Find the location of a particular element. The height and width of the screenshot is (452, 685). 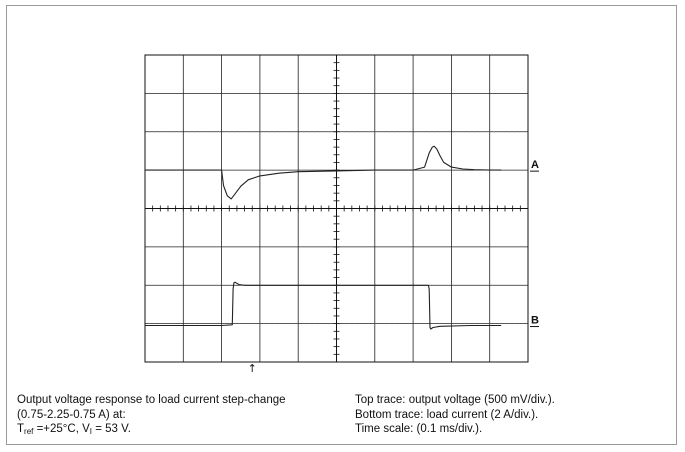

trace-marker-a: A is located at coordinates (535, 165).